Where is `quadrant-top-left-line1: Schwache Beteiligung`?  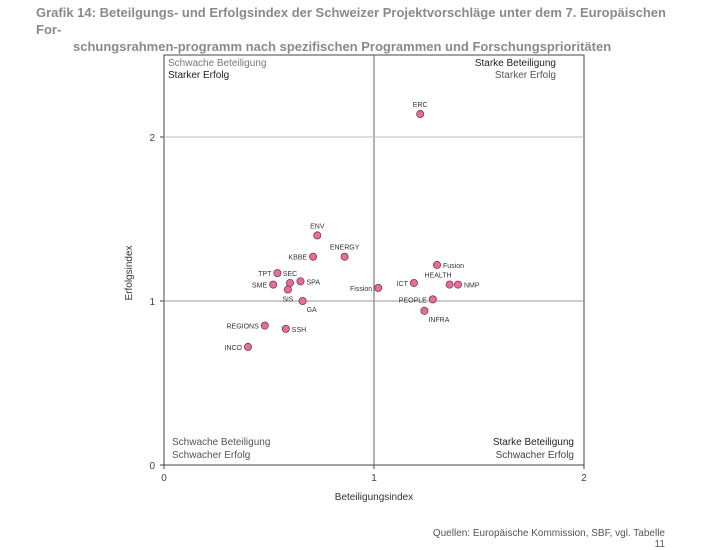 quadrant-top-left-line1: Schwache Beteiligung is located at coordinates (217, 63).